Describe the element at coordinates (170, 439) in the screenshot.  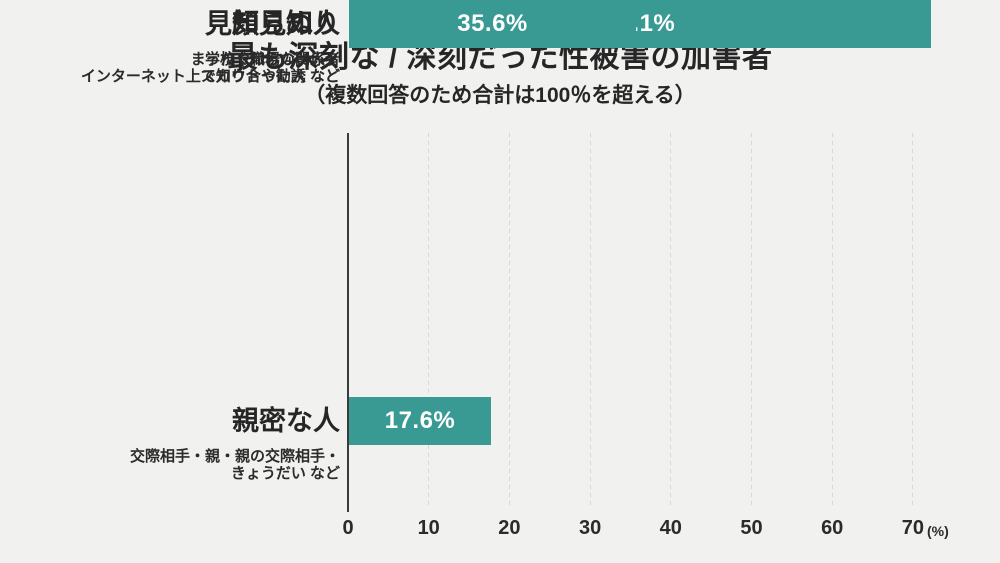
I see `category-label-block: 親密な人 交際相手・親・親の交際相手・ きょうだい など` at that location.